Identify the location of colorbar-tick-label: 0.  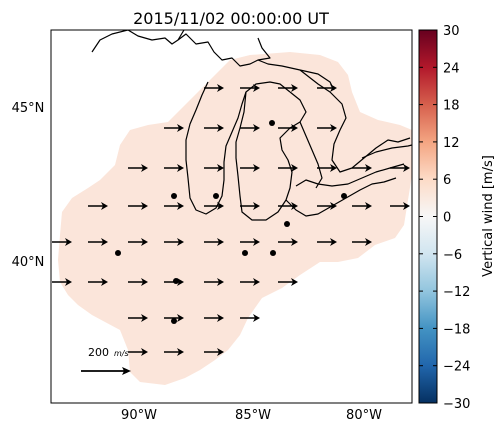
(447, 218).